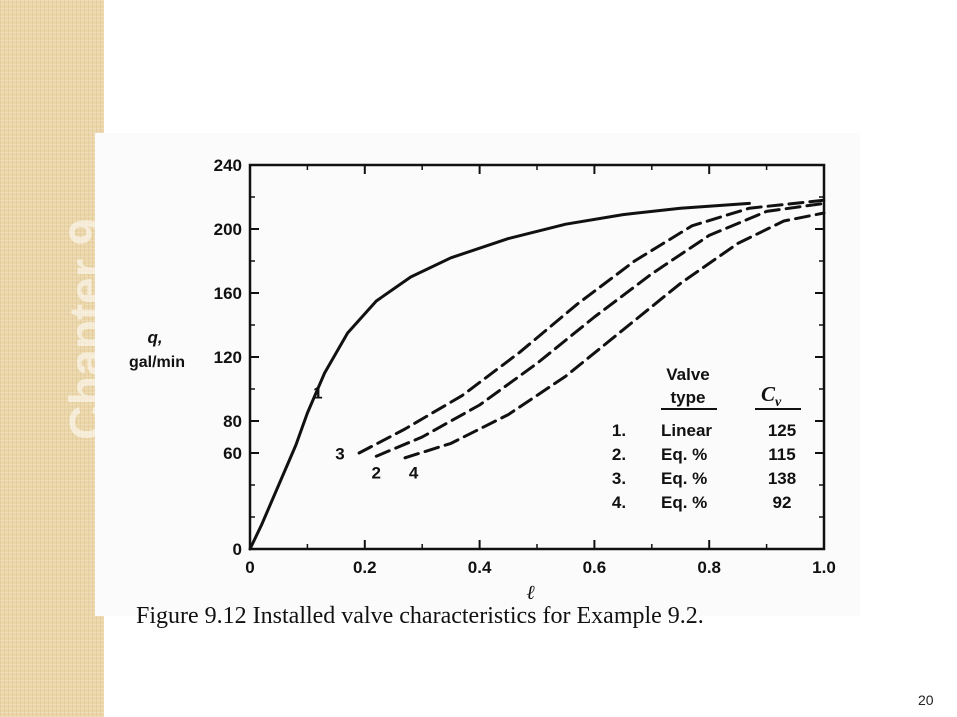  What do you see at coordinates (768, 394) in the screenshot?
I see `legend-header-cv: C` at bounding box center [768, 394].